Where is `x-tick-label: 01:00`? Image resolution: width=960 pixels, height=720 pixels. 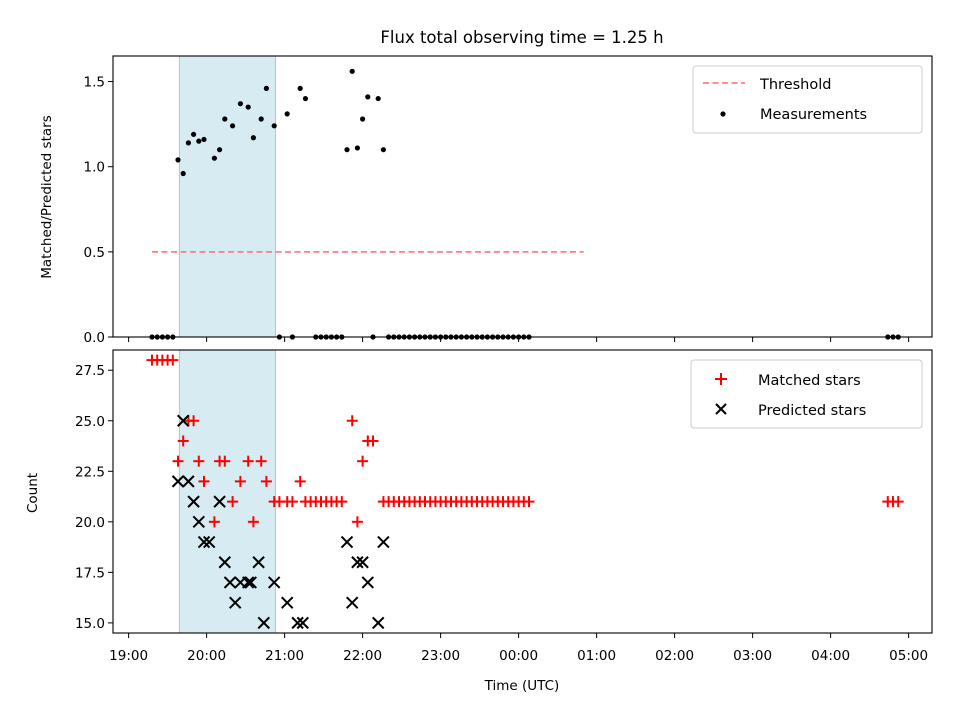 x-tick-label: 01:00 is located at coordinates (596, 656).